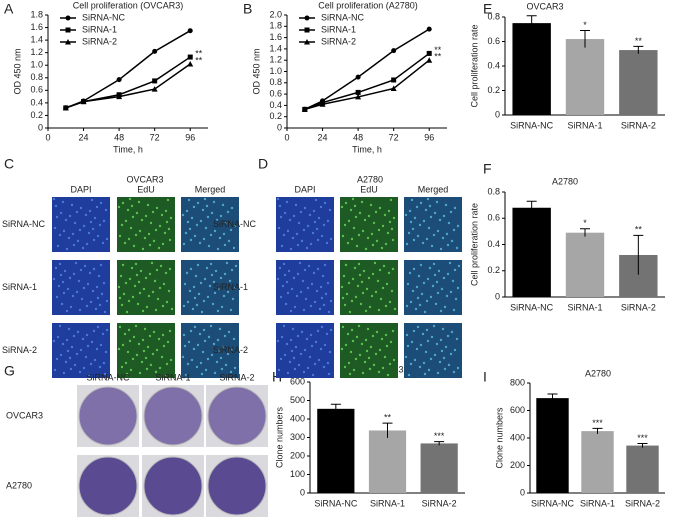 The height and width of the screenshot is (523, 673). I want to click on row-label: SiRNA-2, so click(19, 350).